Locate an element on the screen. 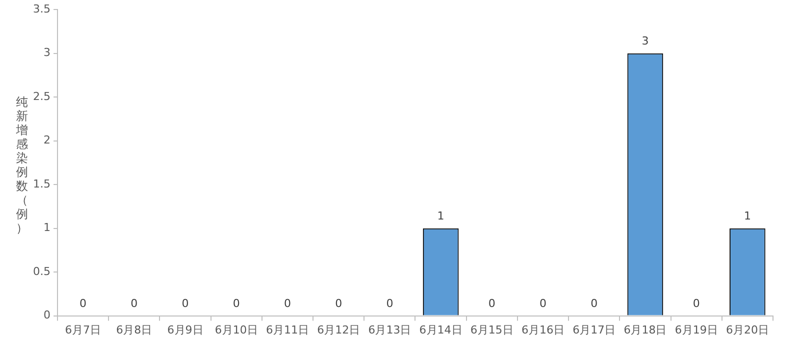 Image resolution: width=785 pixels, height=344 pixels. x-tick-label: 6月11日 is located at coordinates (287, 329).